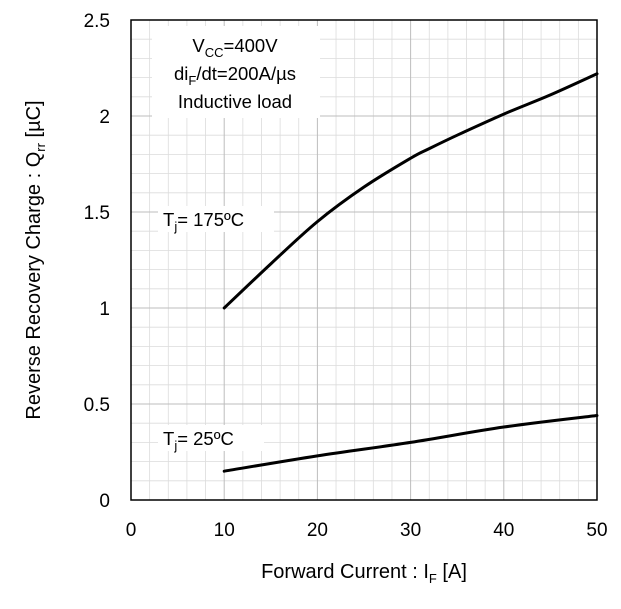 Image resolution: width=621 pixels, height=609 pixels. I want to click on y-tick-label: 2.5, so click(97, 21).